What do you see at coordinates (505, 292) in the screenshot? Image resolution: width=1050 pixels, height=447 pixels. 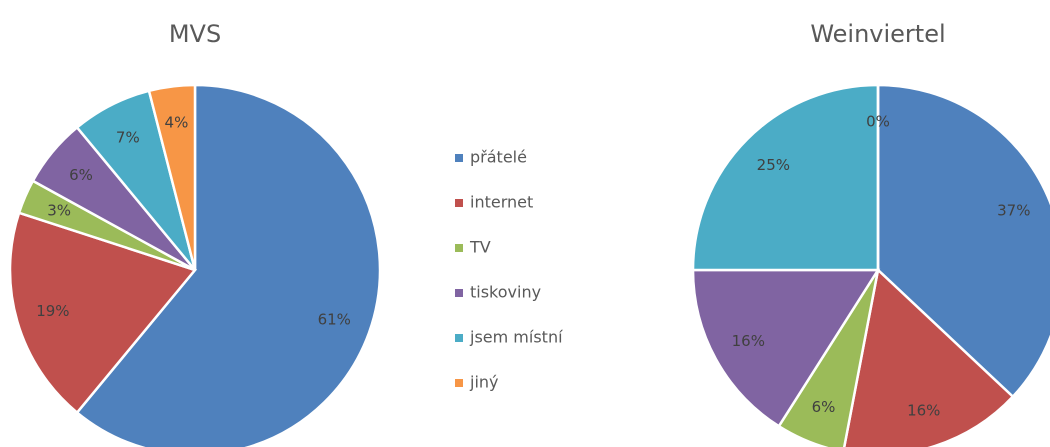 I see `legend-label: tiskoviny` at bounding box center [505, 292].